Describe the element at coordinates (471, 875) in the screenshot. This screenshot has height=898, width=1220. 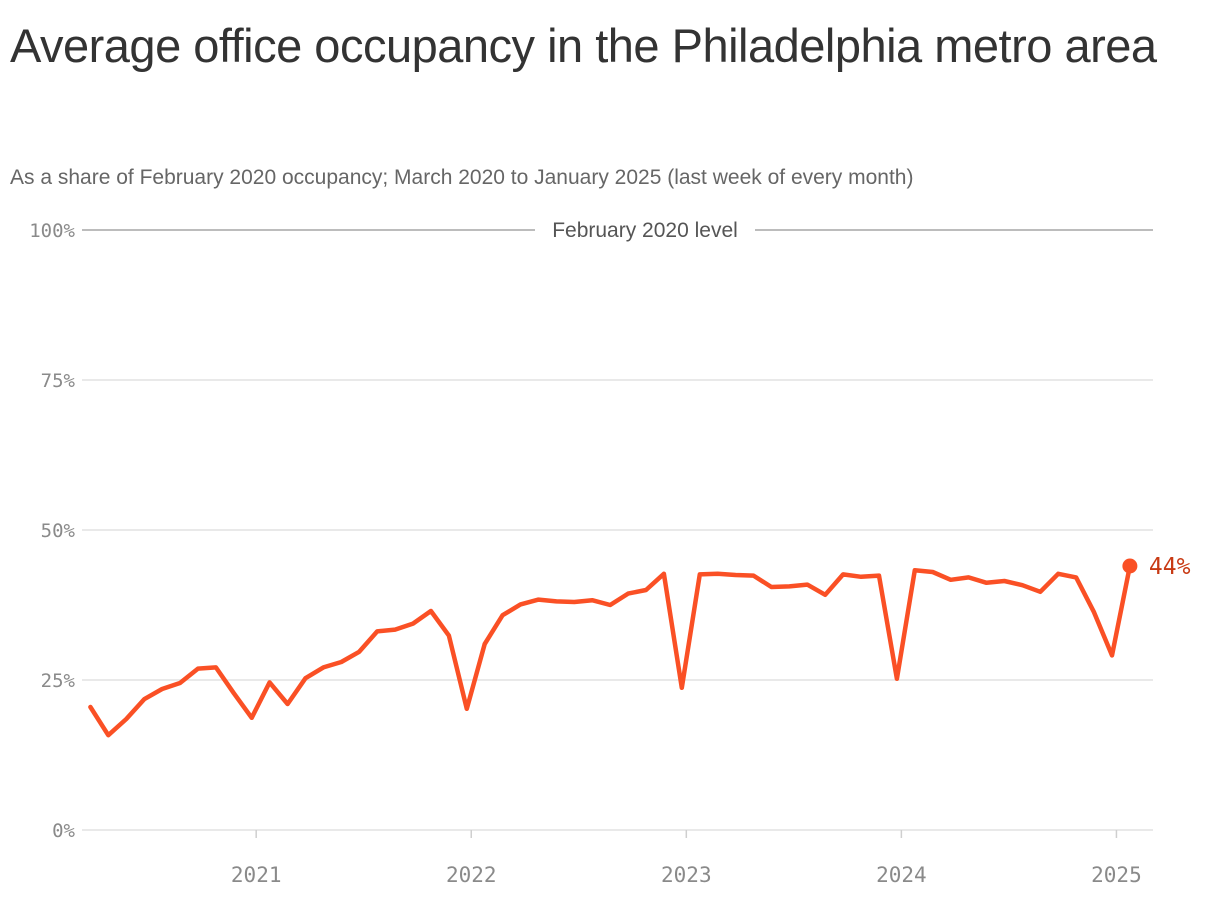
I see `x-tick-label-2022: 2022` at that location.